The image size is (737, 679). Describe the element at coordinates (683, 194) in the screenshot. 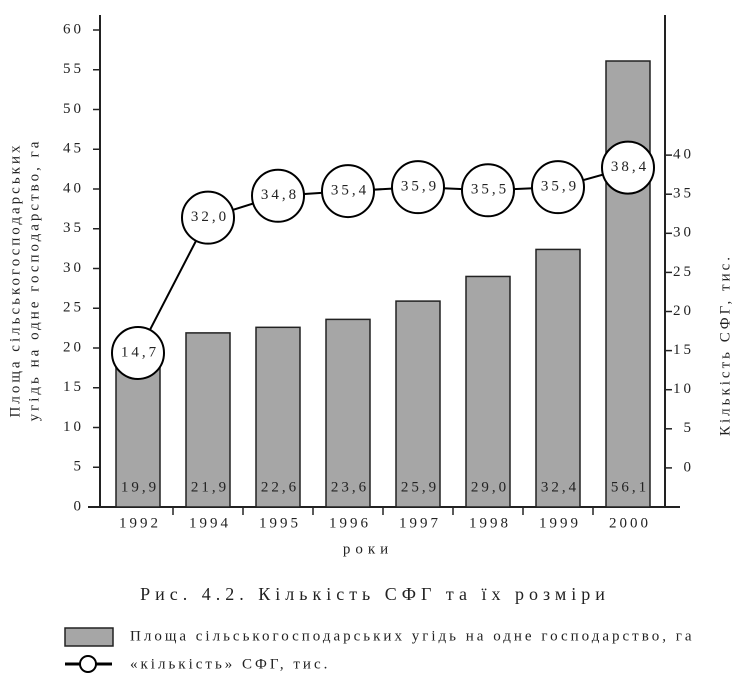

I see `y2-tick-label: 35` at that location.